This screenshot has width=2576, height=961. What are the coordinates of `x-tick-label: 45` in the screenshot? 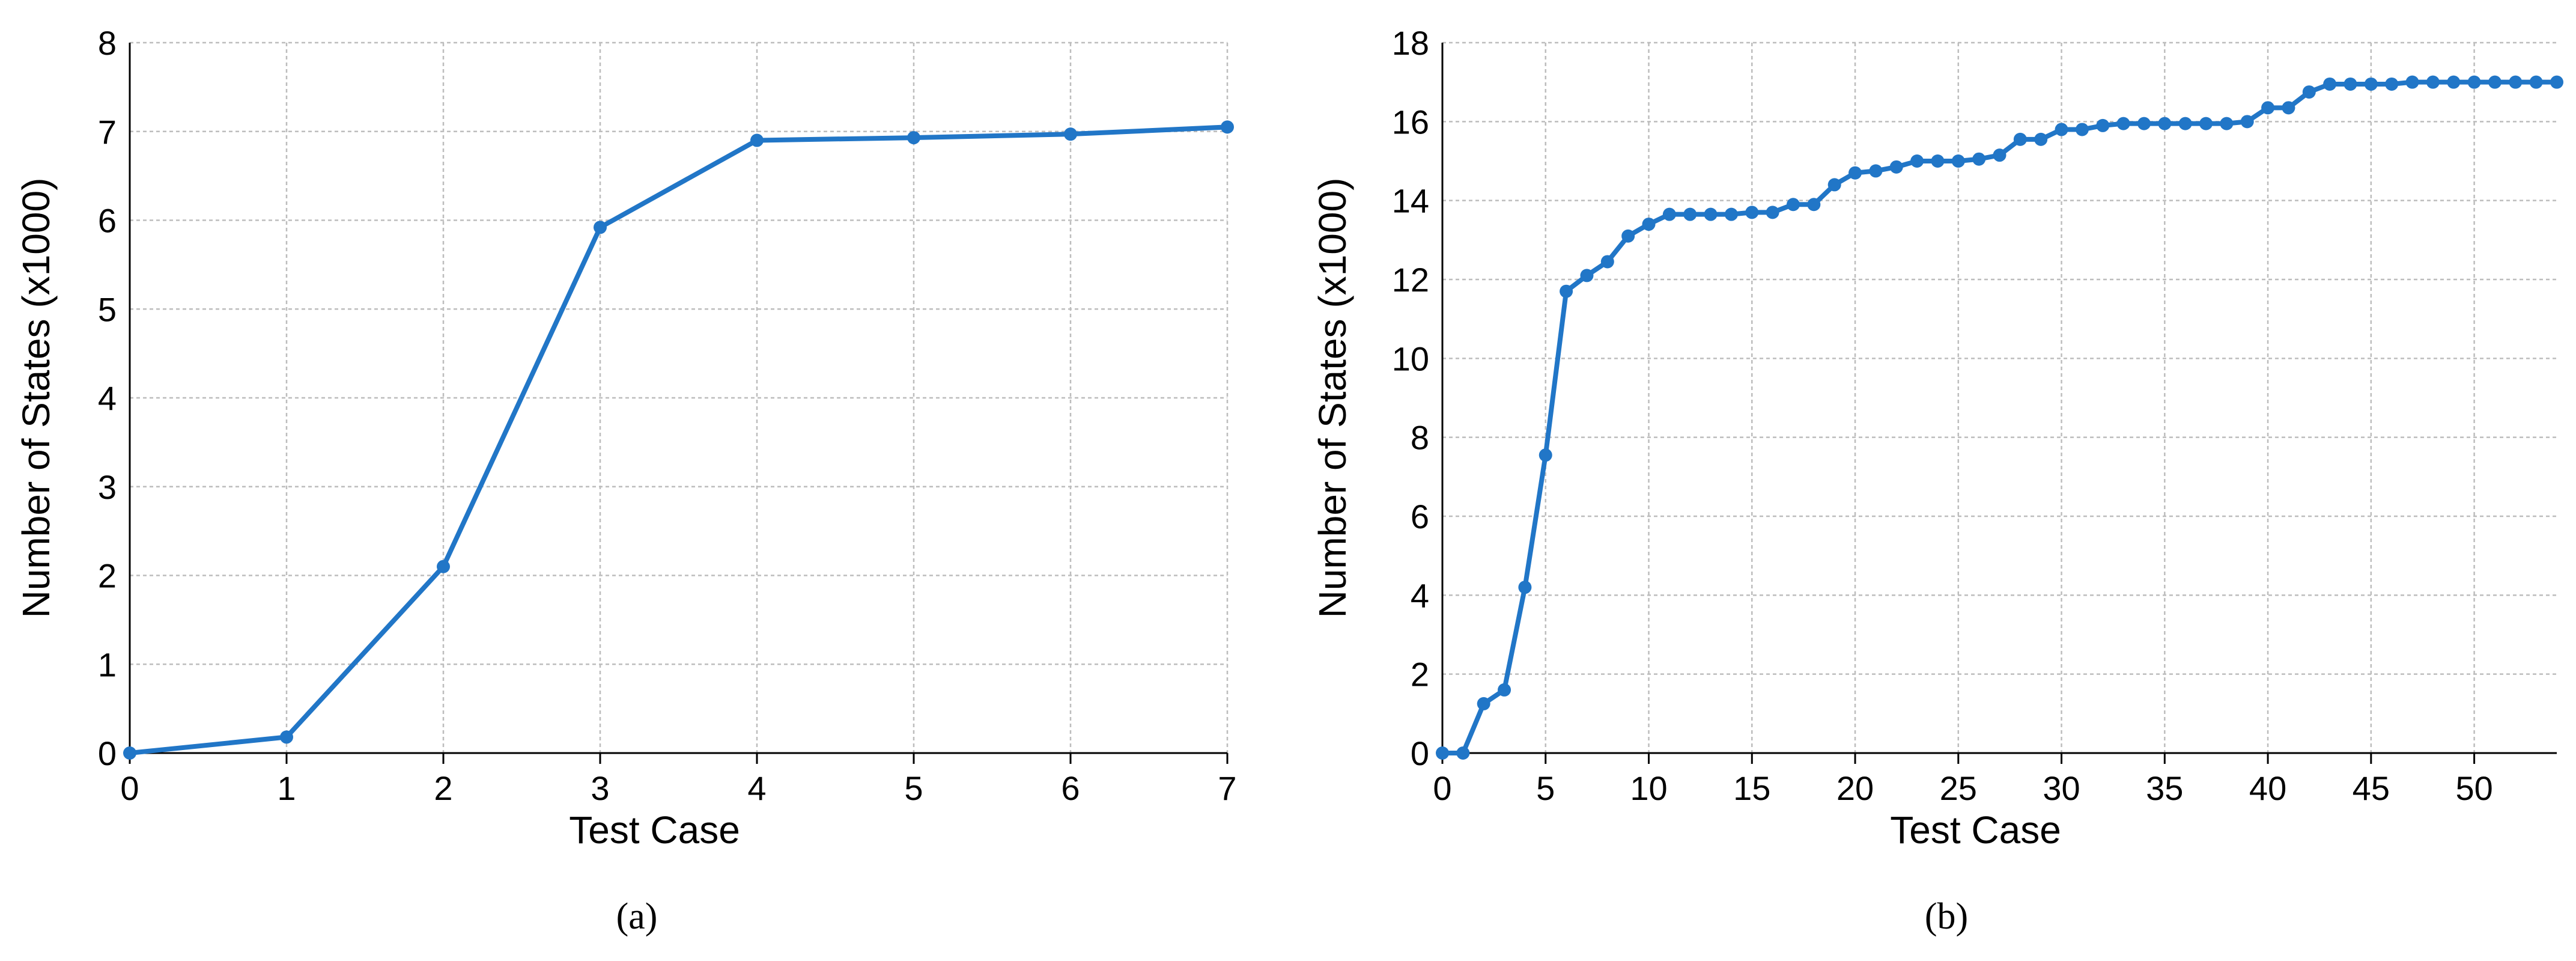 It's located at (2371, 788).